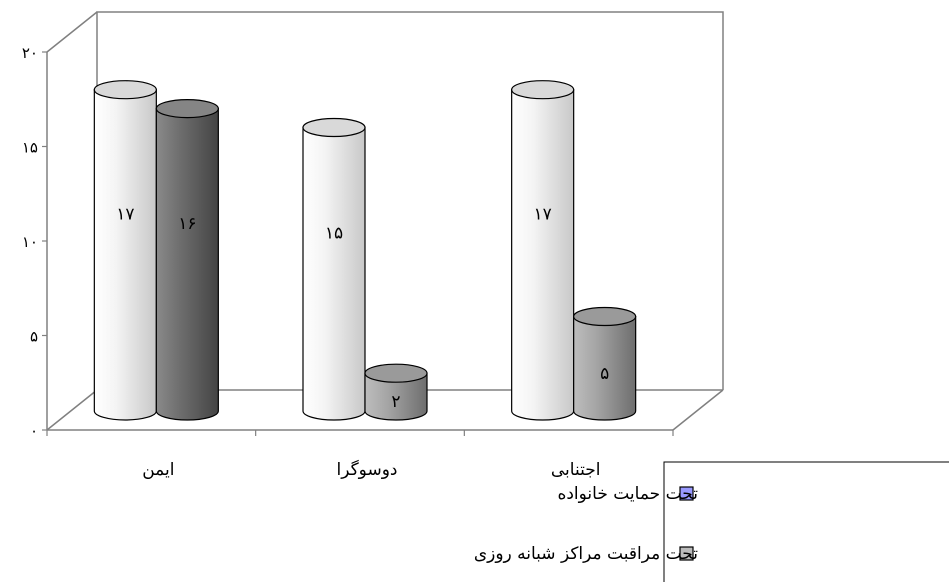  Describe the element at coordinates (686, 553) in the screenshot. I see `legend-swatch-center` at that location.